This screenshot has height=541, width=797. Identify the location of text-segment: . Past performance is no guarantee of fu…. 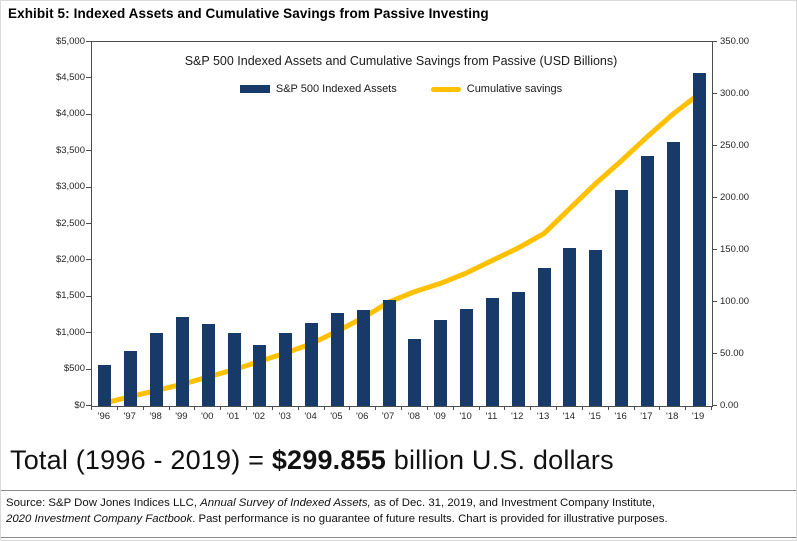
(430, 519).